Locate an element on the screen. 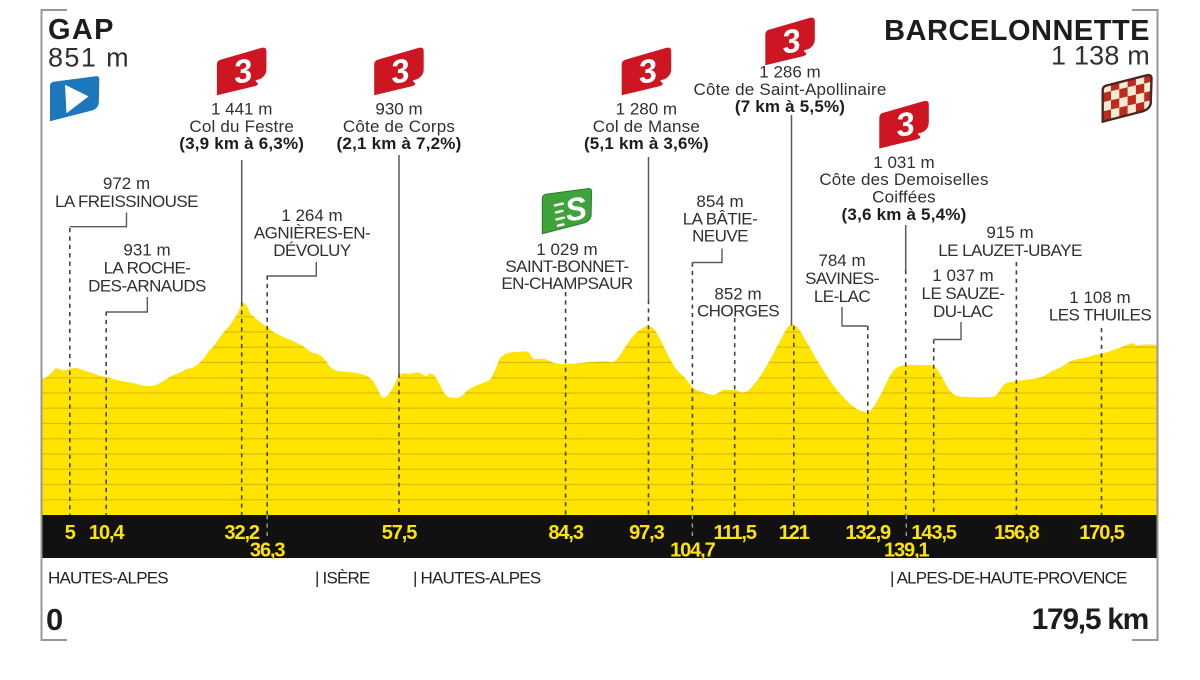 This screenshot has width=1200, height=680. svg-text: LE SAUZE- is located at coordinates (963, 293).